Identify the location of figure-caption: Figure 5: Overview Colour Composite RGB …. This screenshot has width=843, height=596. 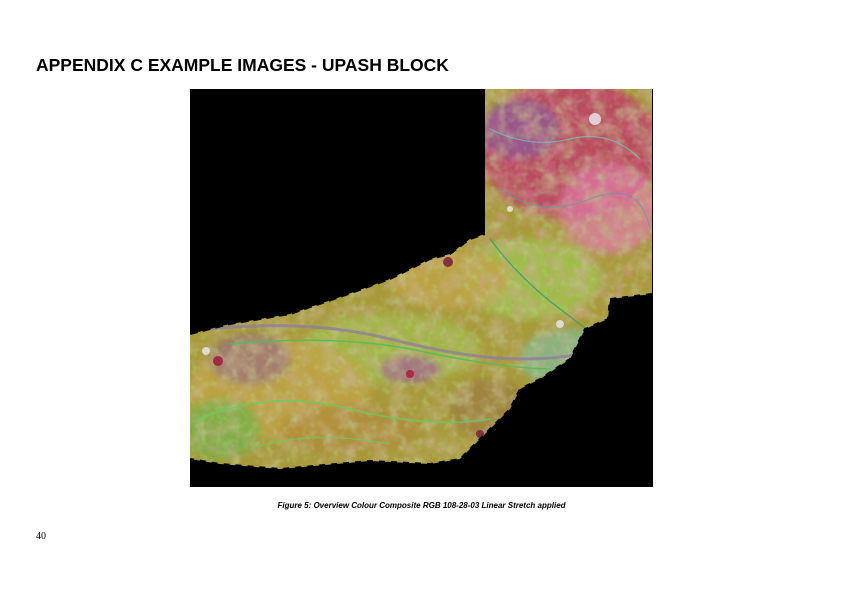
(421, 505).